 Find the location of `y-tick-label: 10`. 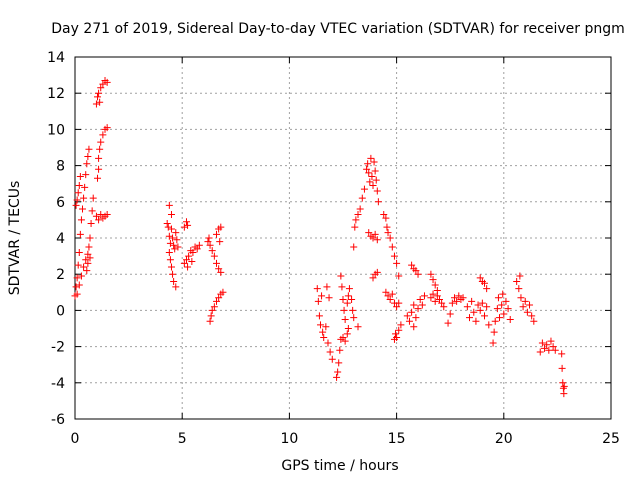

y-tick-label: 10 is located at coordinates (56, 130).